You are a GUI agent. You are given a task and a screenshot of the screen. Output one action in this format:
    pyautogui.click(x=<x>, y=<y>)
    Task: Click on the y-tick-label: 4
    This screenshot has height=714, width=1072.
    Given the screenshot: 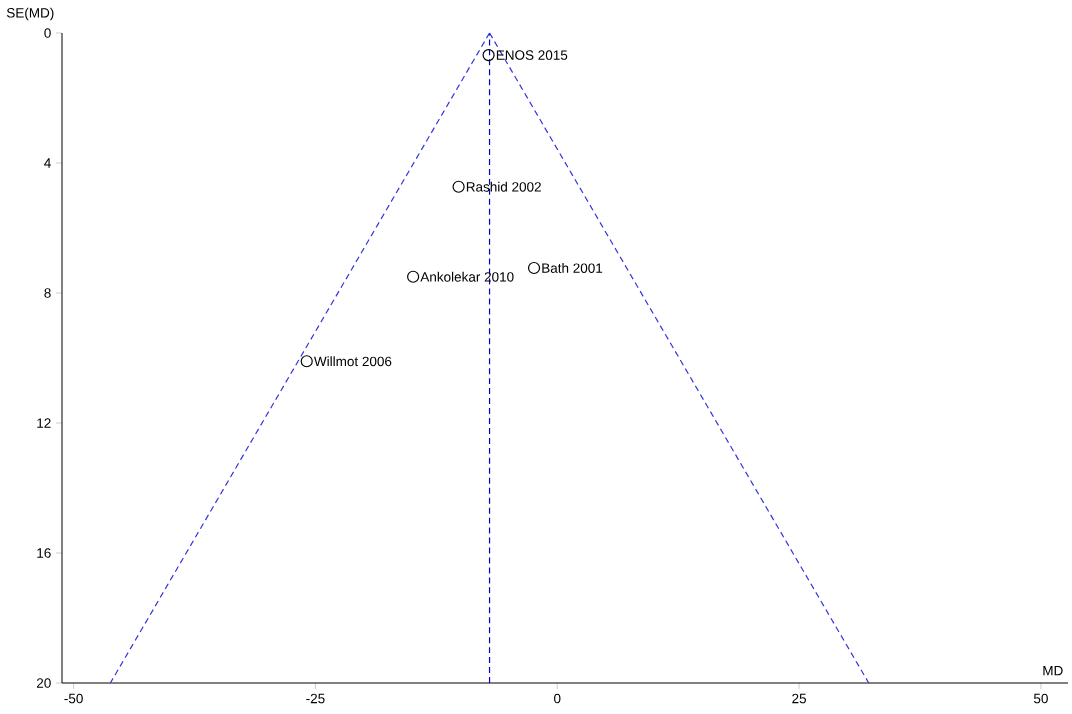 What is the action you would take?
    pyautogui.click(x=47, y=163)
    